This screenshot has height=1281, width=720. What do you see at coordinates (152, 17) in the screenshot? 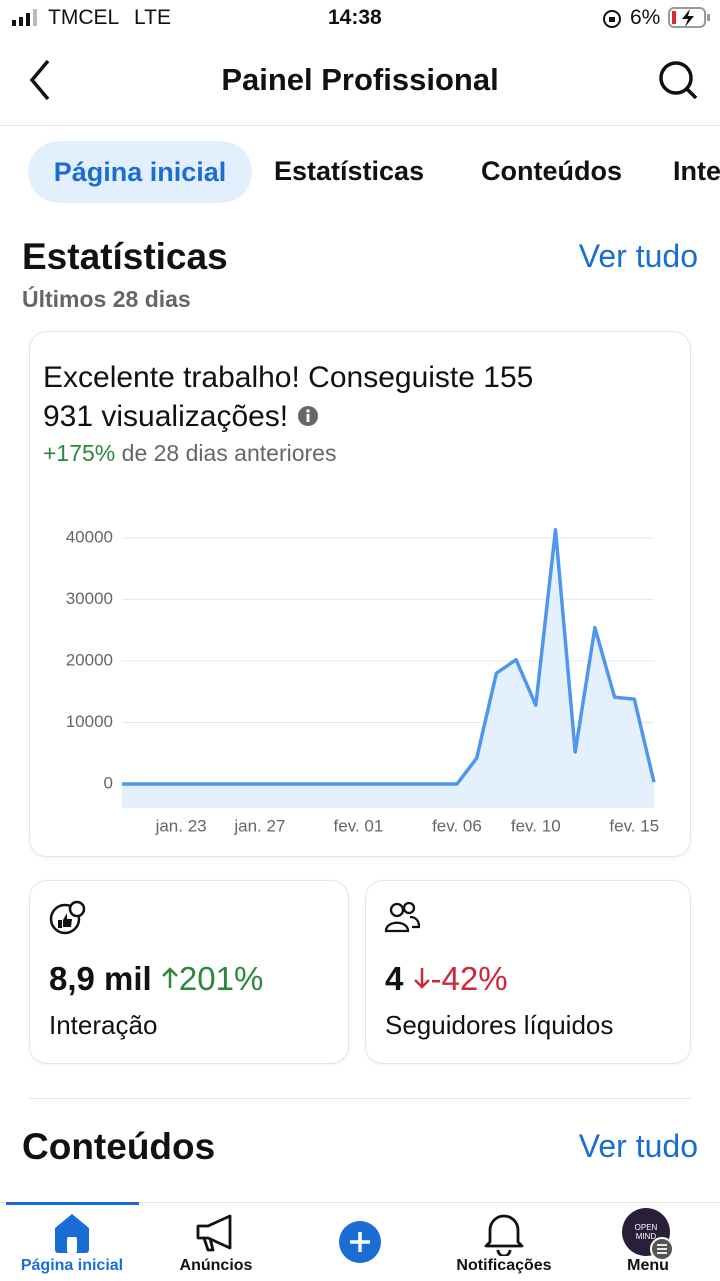
I see `network: LTE` at bounding box center [152, 17].